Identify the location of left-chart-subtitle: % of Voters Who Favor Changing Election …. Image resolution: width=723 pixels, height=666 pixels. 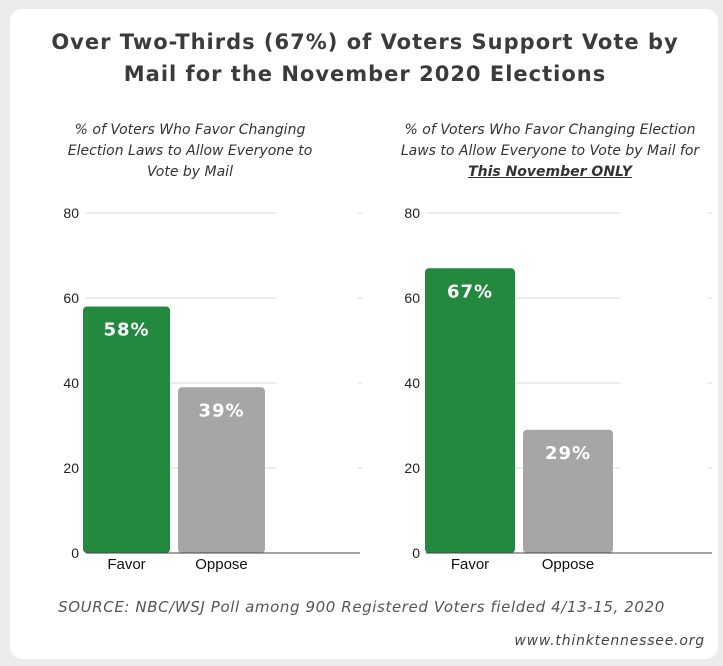
(190, 151).